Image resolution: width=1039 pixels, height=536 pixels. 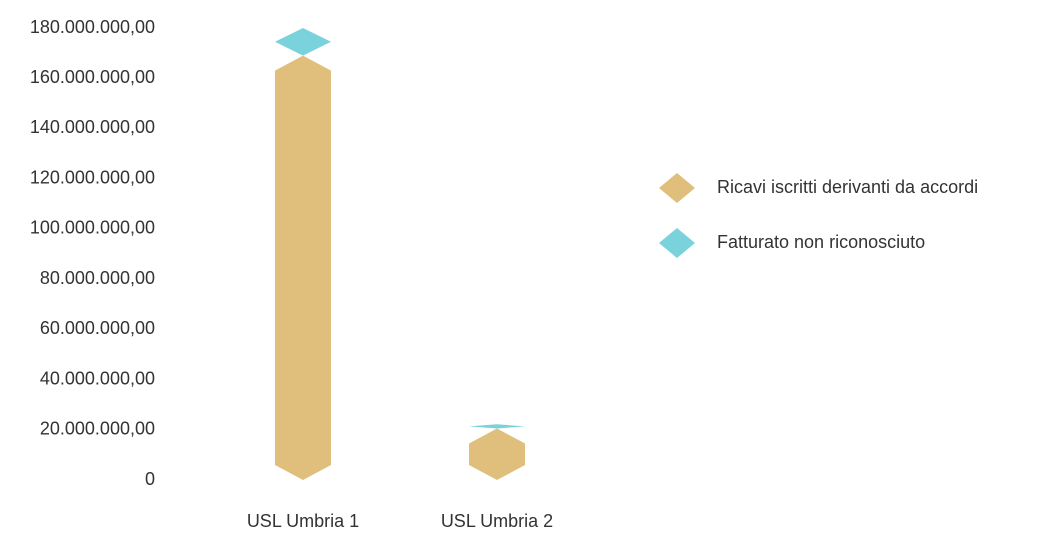 I want to click on y-tick-label: 160.000.000,00, so click(x=92, y=77).